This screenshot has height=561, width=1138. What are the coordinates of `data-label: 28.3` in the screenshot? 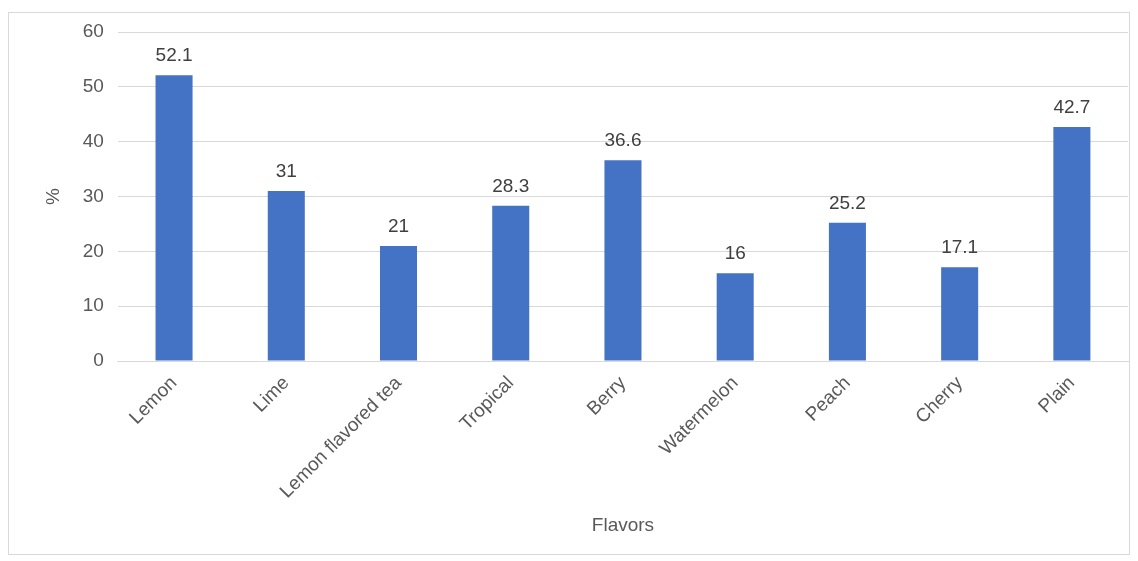 It's located at (511, 185).